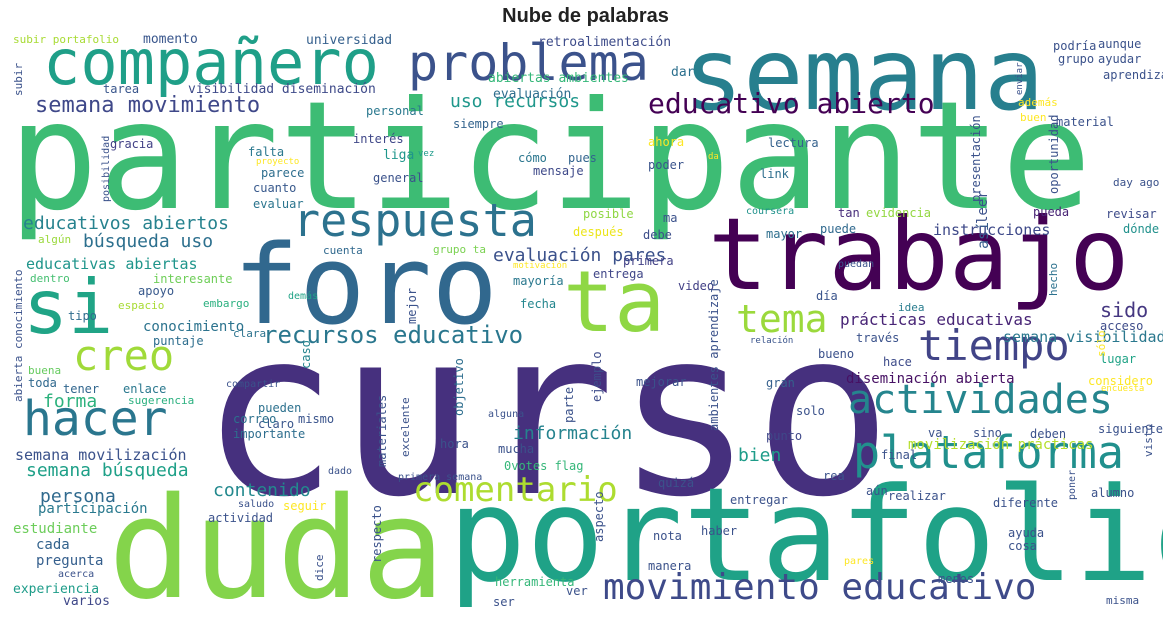  What do you see at coordinates (255, 419) in the screenshot?
I see `cloud-word: correo` at bounding box center [255, 419].